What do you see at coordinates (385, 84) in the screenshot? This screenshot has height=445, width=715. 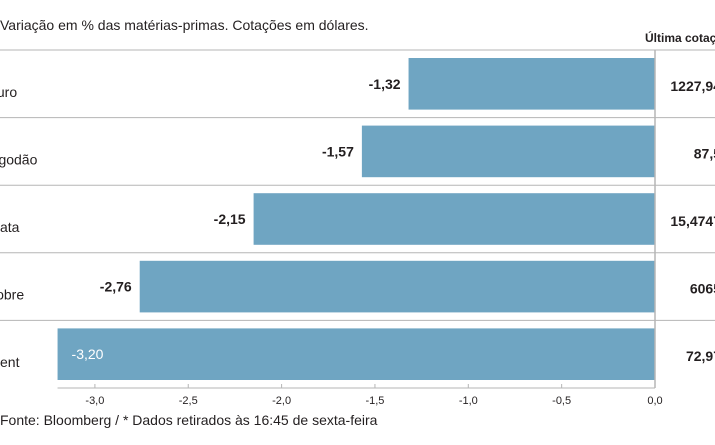 I see `value-label: -1,32` at bounding box center [385, 84].